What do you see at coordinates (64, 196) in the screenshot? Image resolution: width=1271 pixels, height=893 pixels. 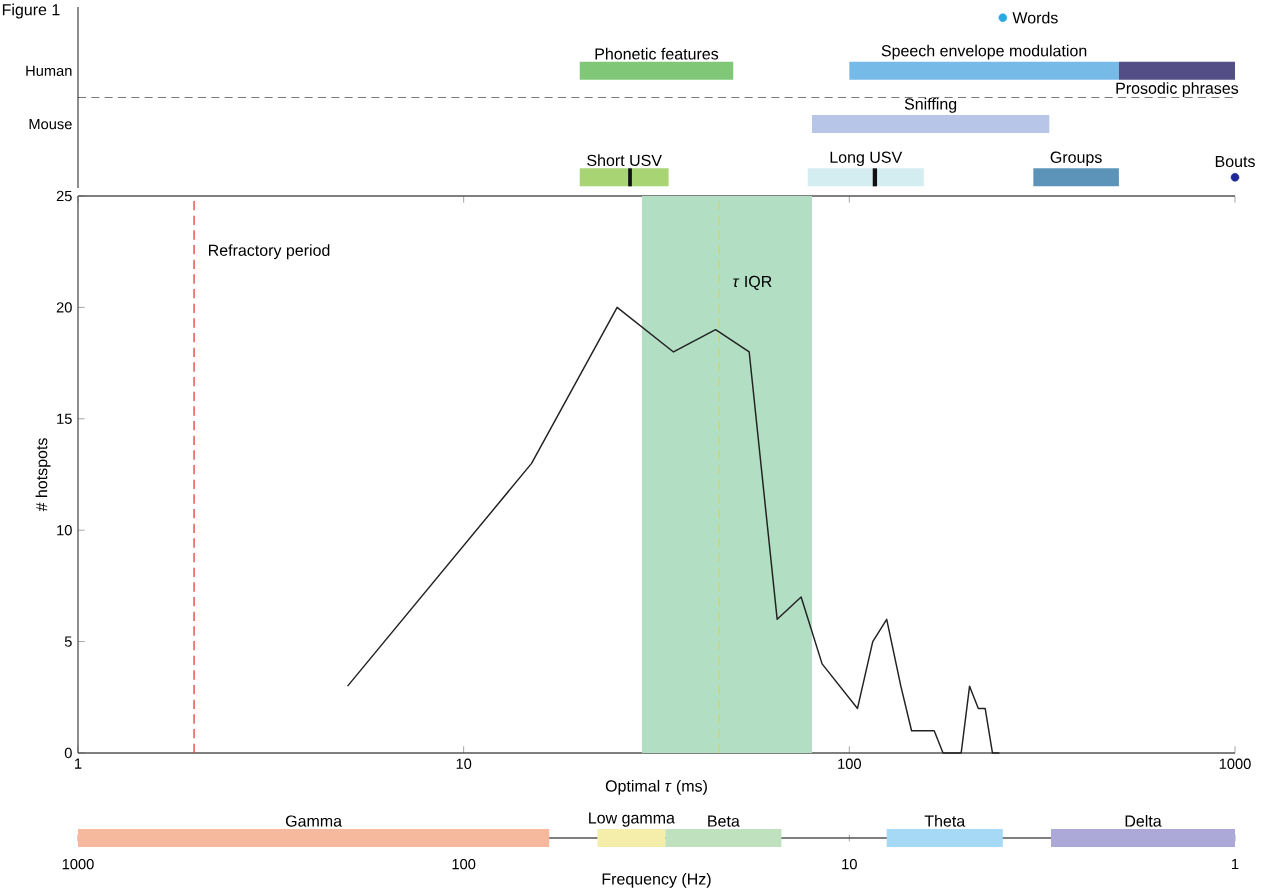 I see `y-tick-label: 25` at bounding box center [64, 196].